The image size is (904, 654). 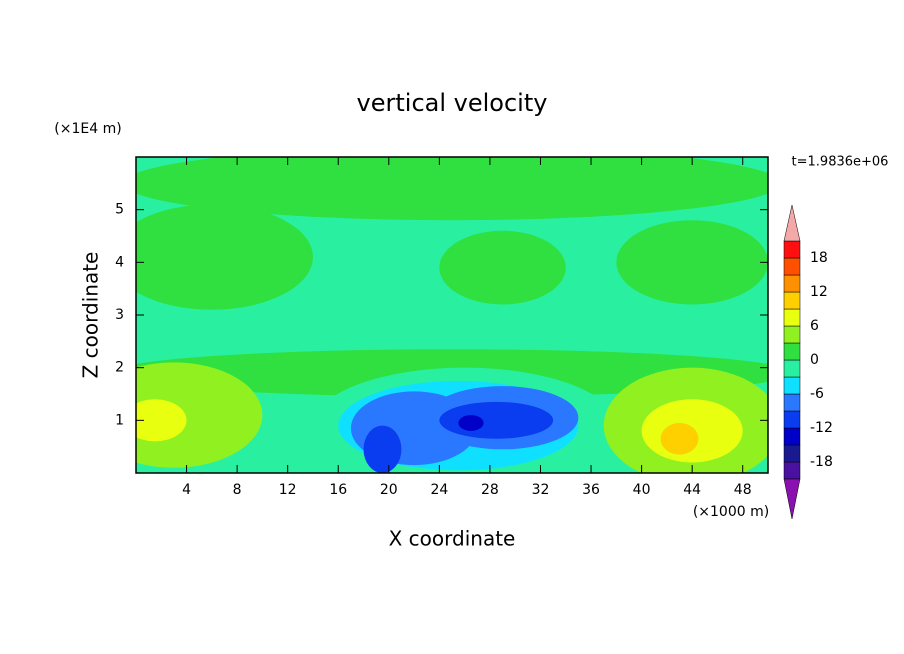 I want to click on colorbar-tick-label: -18, so click(x=821, y=462).